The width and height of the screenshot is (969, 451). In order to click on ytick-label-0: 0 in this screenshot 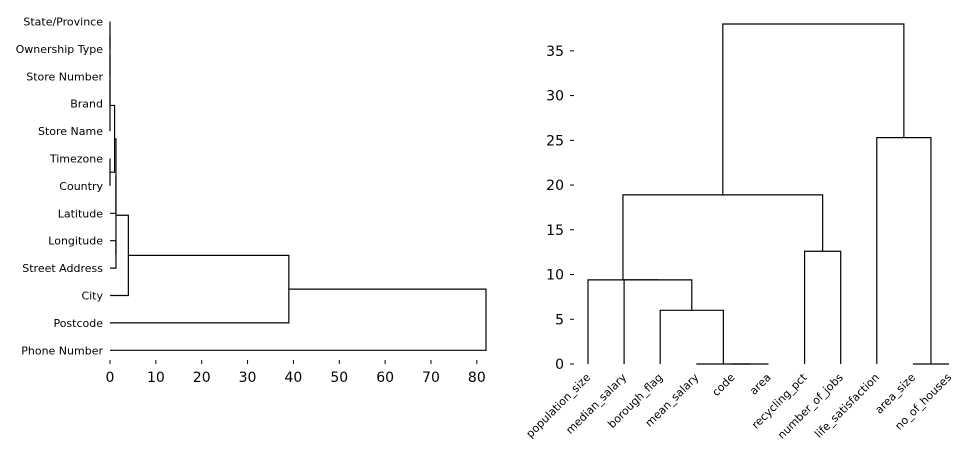, I will do `click(559, 365)`.